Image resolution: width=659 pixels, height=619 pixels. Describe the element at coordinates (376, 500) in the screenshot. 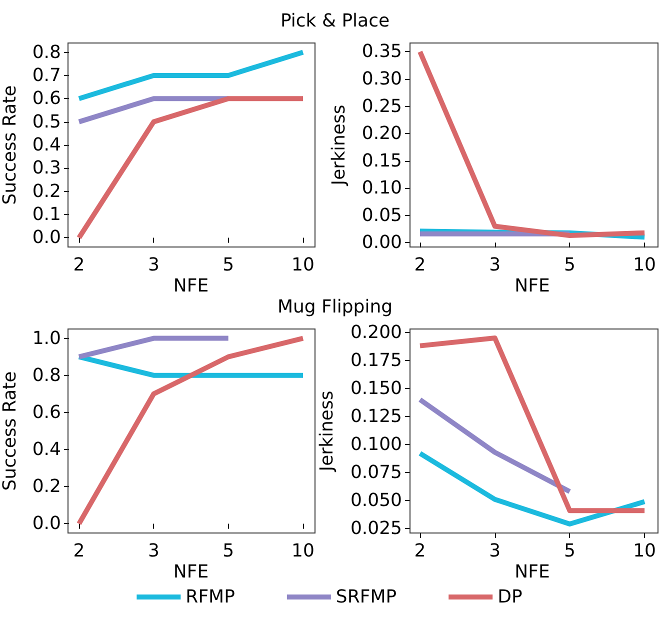

I see `y-tick-label: 0.050` at that location.